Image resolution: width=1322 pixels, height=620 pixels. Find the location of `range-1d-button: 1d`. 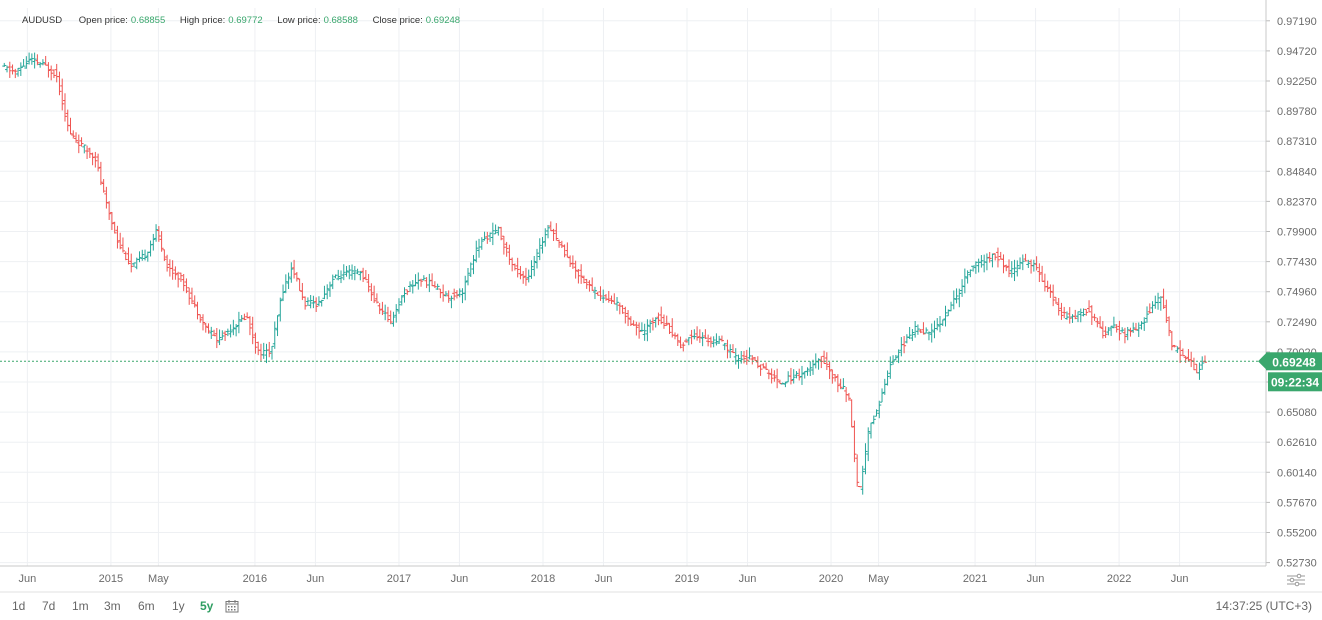

range-1d-button: 1d is located at coordinates (19, 606).